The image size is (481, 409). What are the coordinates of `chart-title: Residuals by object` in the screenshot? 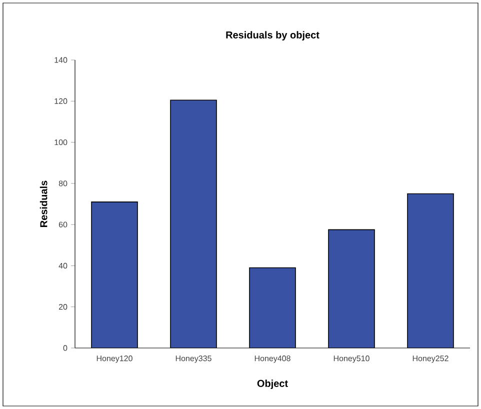 It's located at (273, 35).